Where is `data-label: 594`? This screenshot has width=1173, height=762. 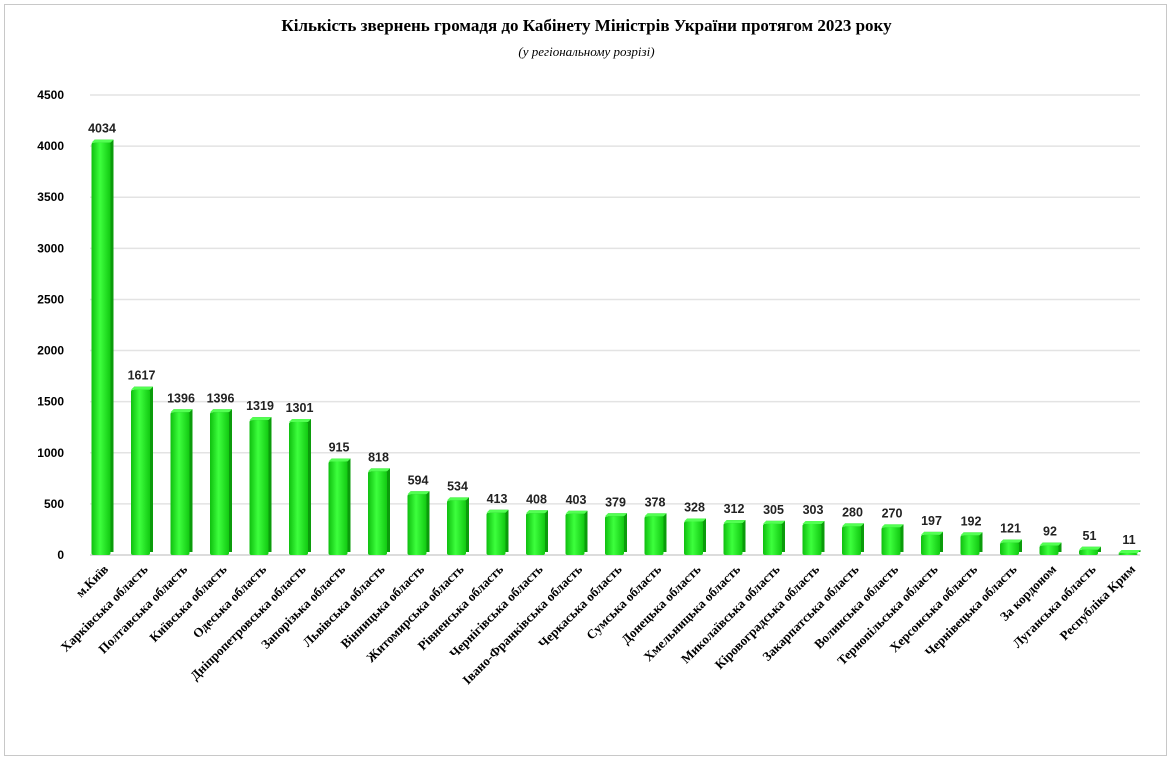 data-label: 594 is located at coordinates (418, 480).